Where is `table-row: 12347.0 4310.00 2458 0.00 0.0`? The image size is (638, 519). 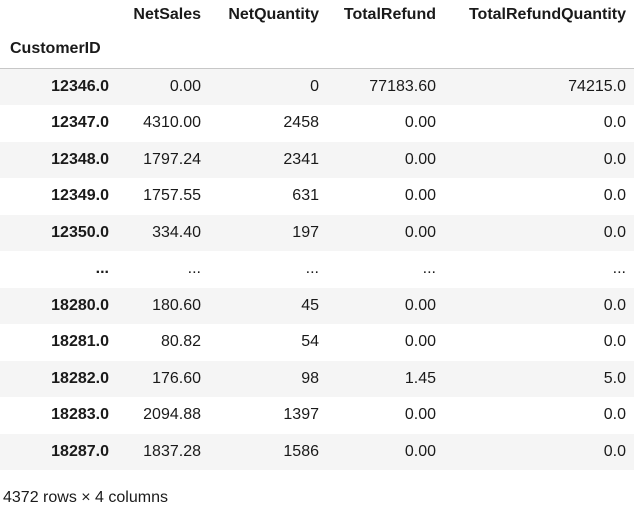 table-row: 12347.0 4310.00 2458 0.00 0.0 is located at coordinates (317, 123).